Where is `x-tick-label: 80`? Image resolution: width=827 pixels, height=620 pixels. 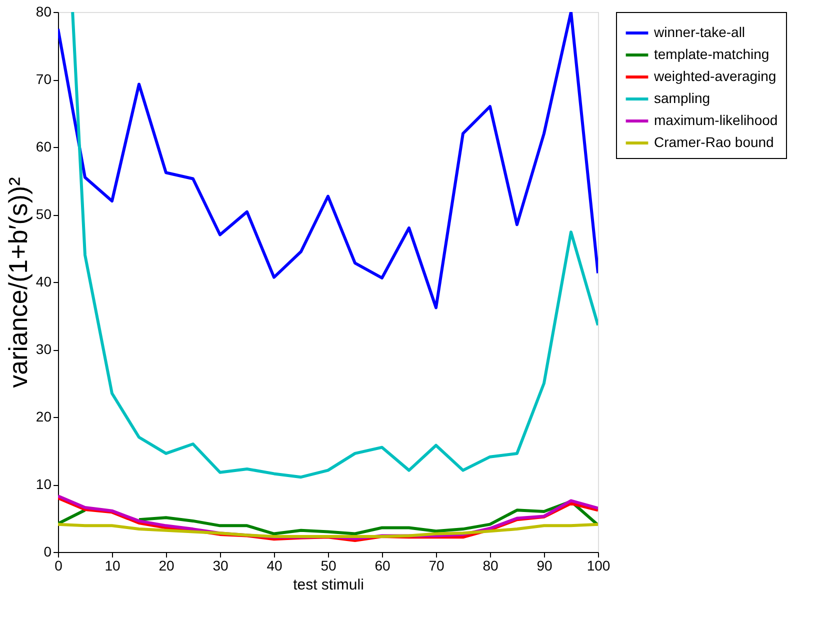 x-tick-label: 80 is located at coordinates (490, 566).